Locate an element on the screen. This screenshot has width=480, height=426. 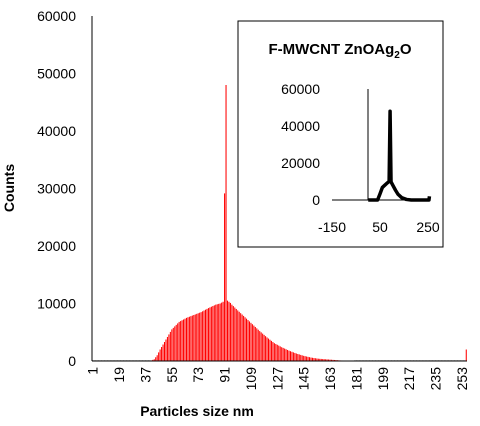
inset-x-tick-label: 50 is located at coordinates (380, 227).